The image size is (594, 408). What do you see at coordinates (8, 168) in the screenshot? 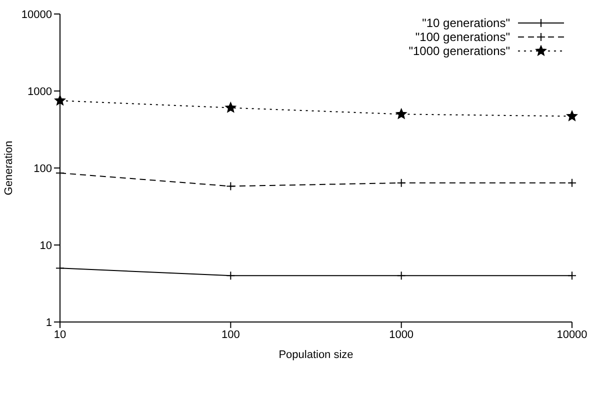
I see `y-axis-title: Generation` at bounding box center [8, 168].